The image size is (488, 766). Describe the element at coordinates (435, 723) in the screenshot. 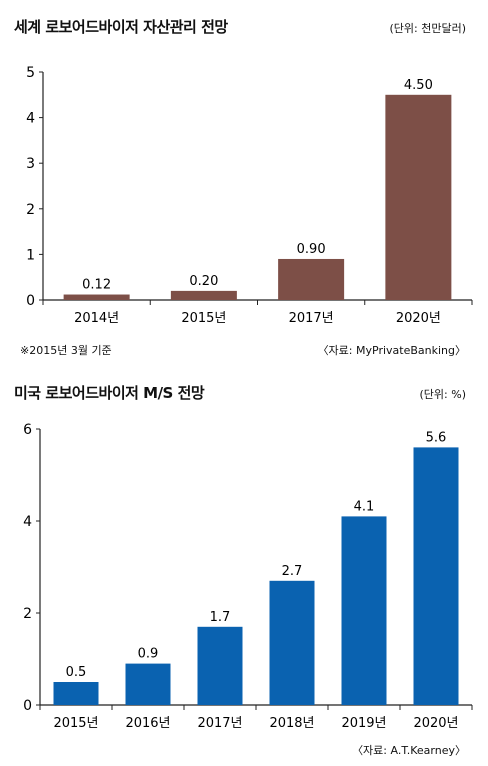

I see `chart2-category-label: 2020년` at that location.